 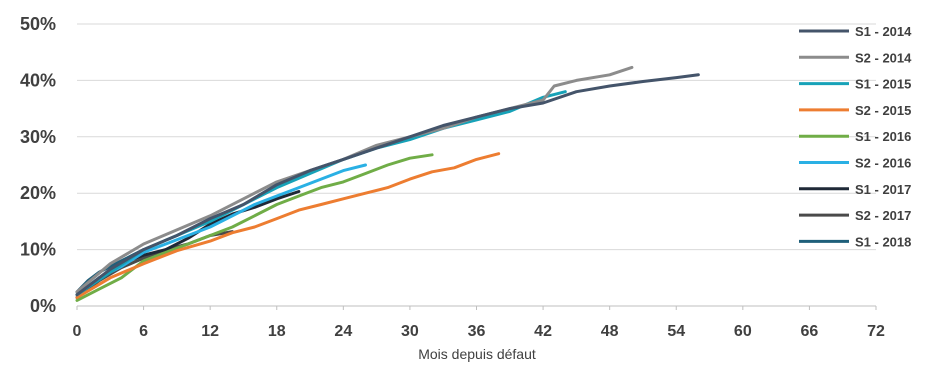 What do you see at coordinates (610, 331) in the screenshot?
I see `x-tick-label: 48` at bounding box center [610, 331].